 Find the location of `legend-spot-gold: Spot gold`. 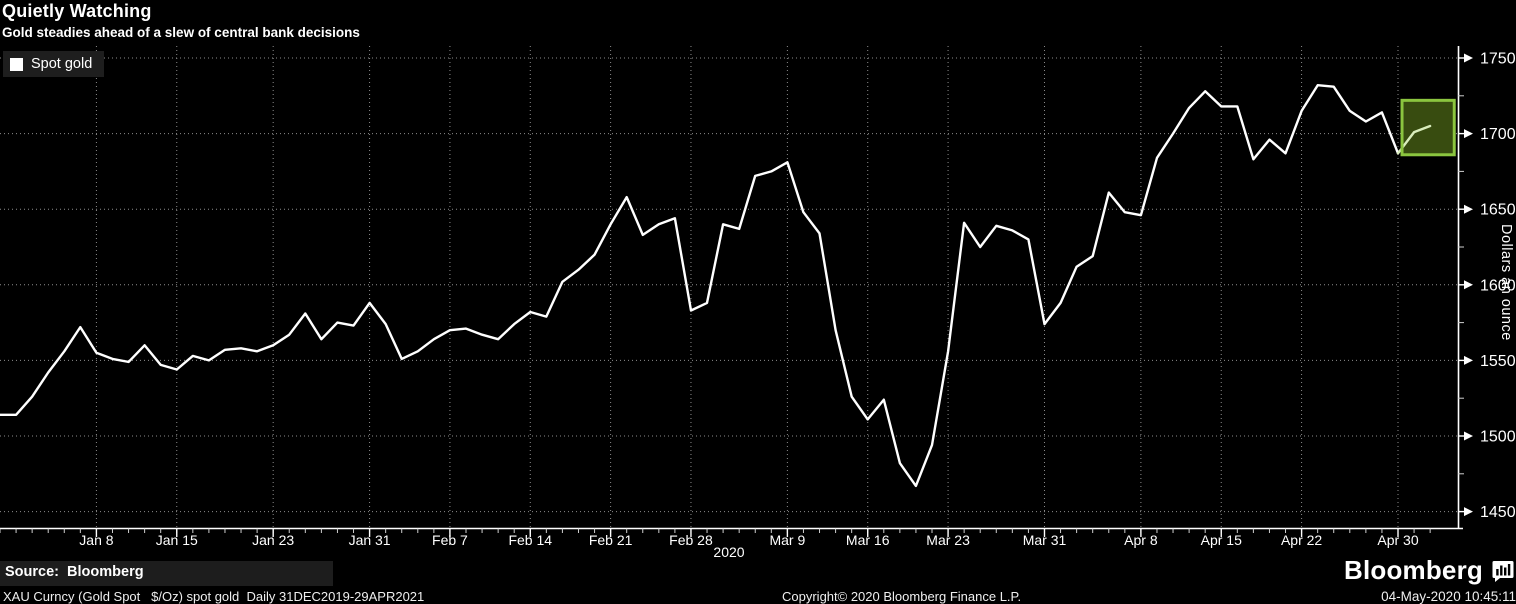

legend-spot-gold: Spot gold is located at coordinates (54, 64).